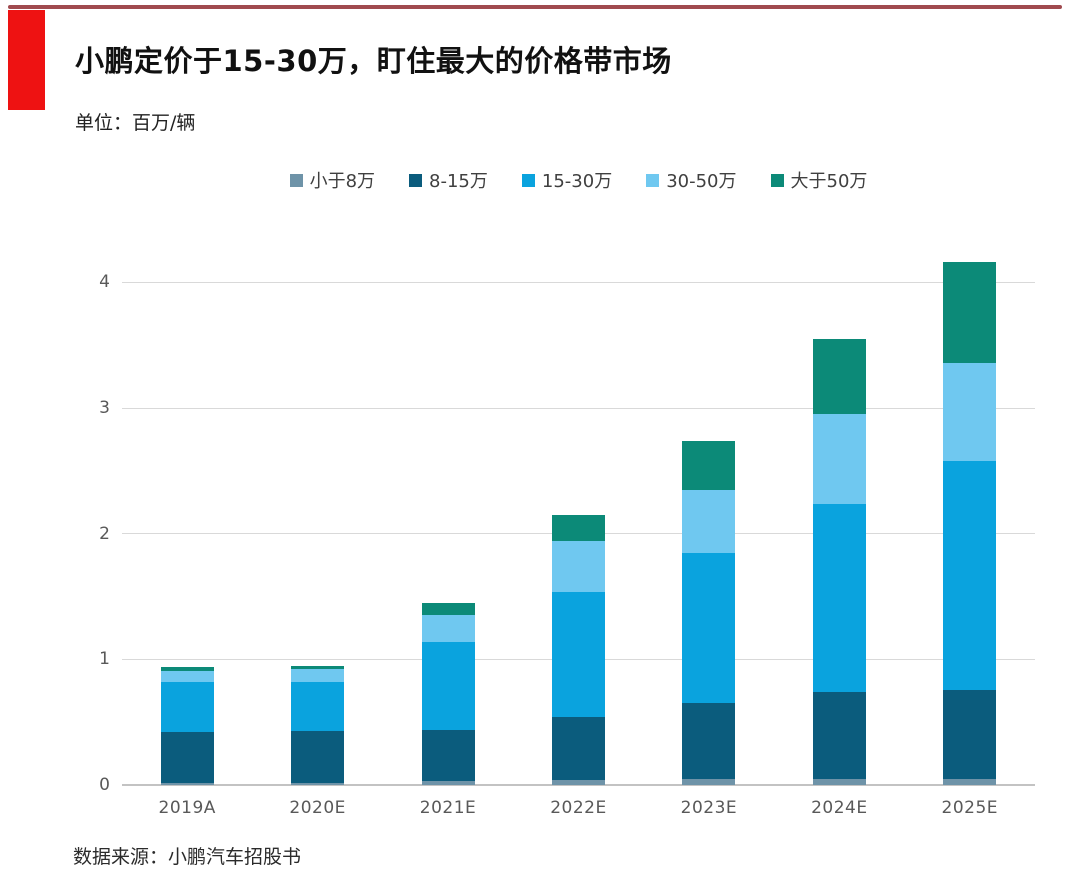 Image resolution: width=1080 pixels, height=878 pixels. Describe the element at coordinates (578, 808) in the screenshot. I see `x-axis-label: 2022E` at that location.